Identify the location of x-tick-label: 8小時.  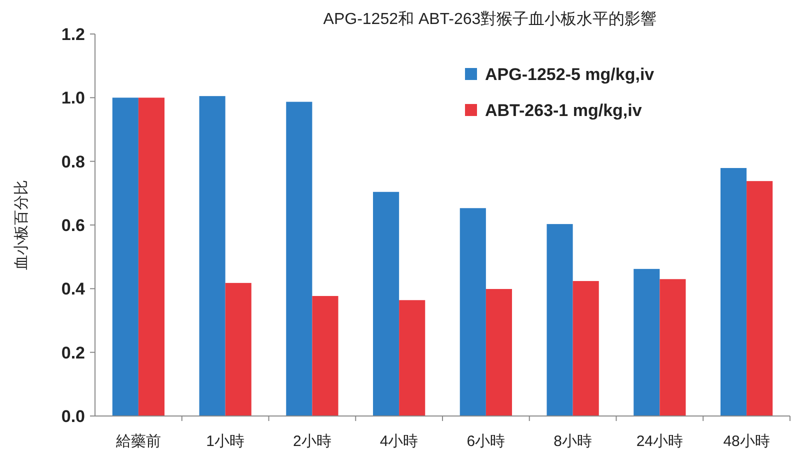
(573, 441).